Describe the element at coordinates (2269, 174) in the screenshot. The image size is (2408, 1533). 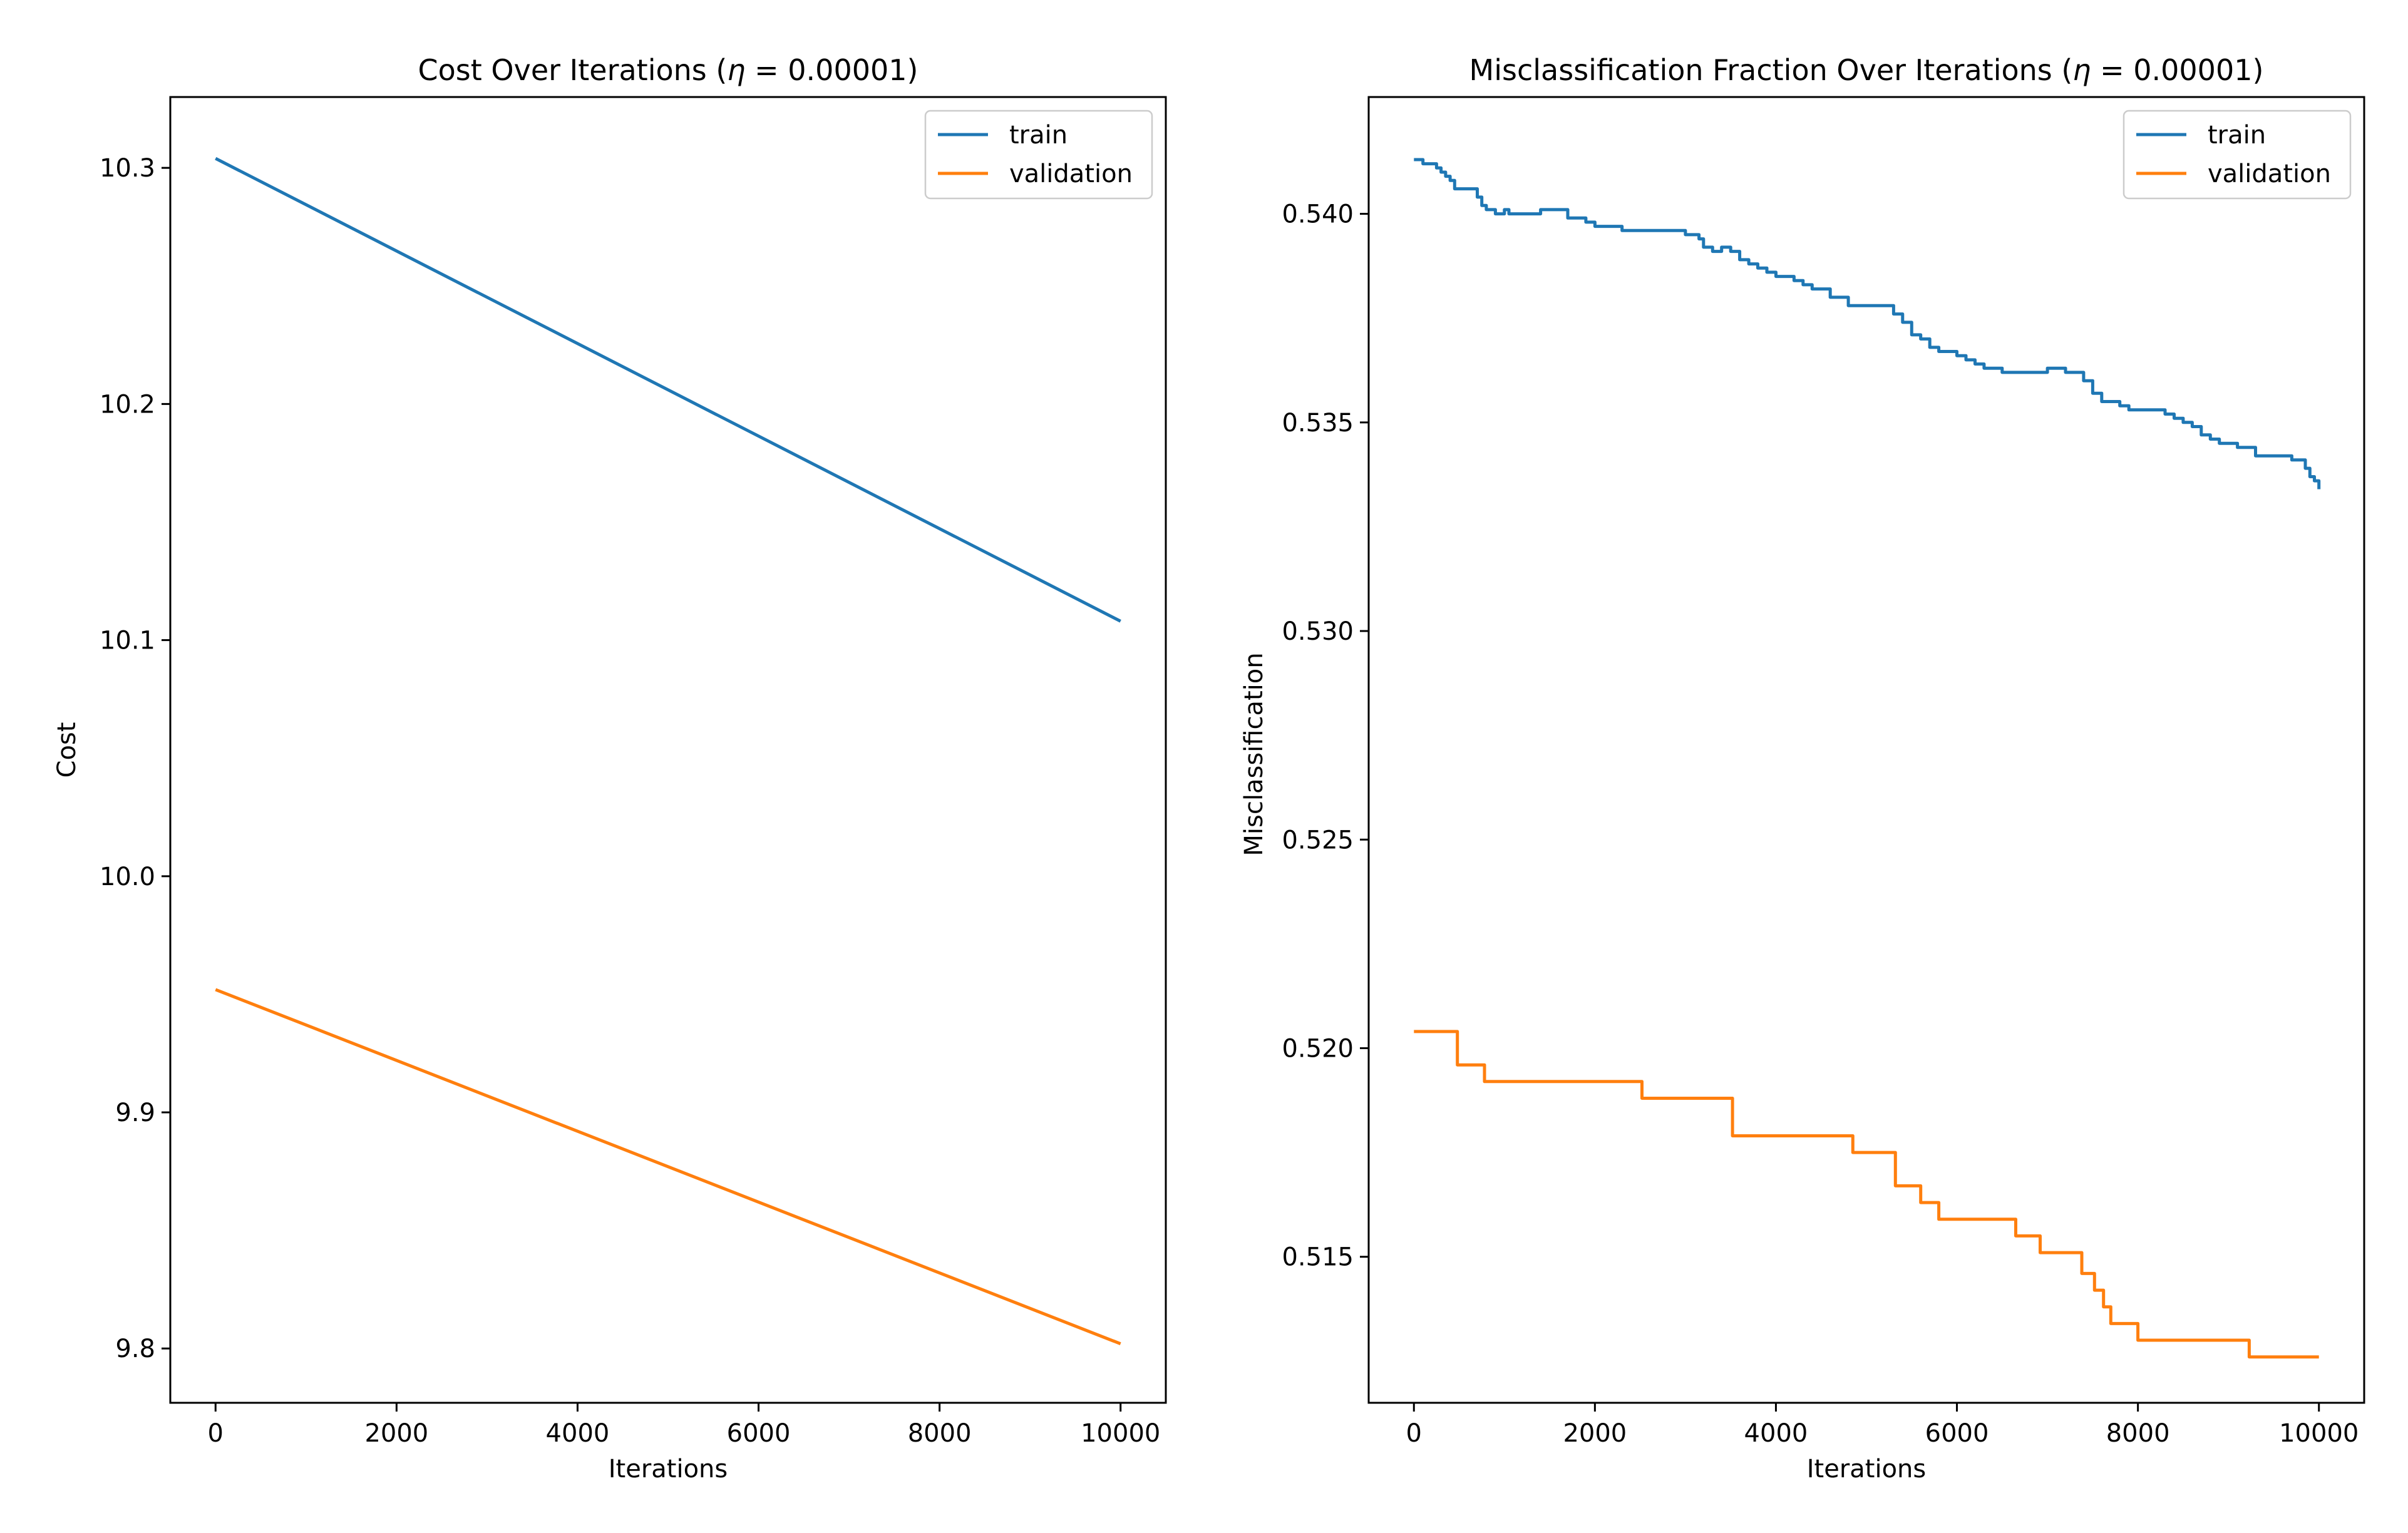
I see `misclassification-legend-label-validation: validation` at that location.